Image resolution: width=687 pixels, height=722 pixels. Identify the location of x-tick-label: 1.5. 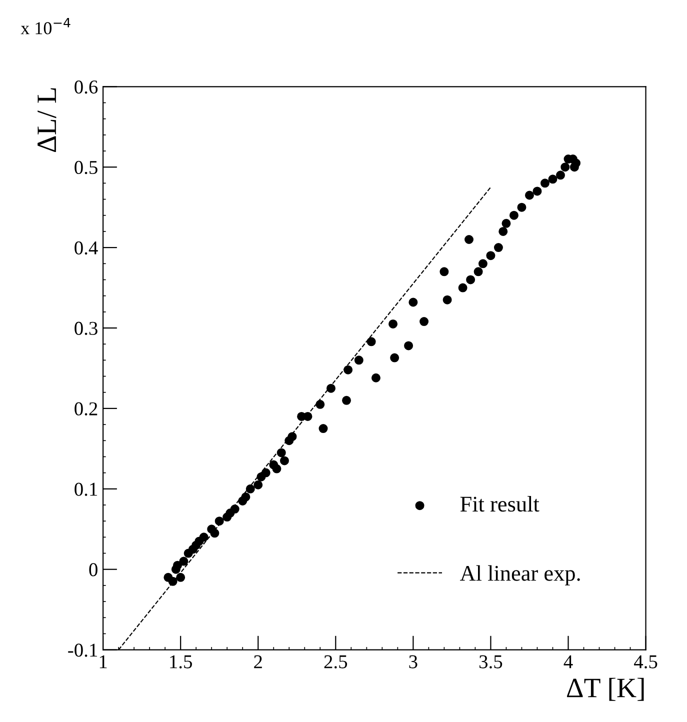
(181, 661).